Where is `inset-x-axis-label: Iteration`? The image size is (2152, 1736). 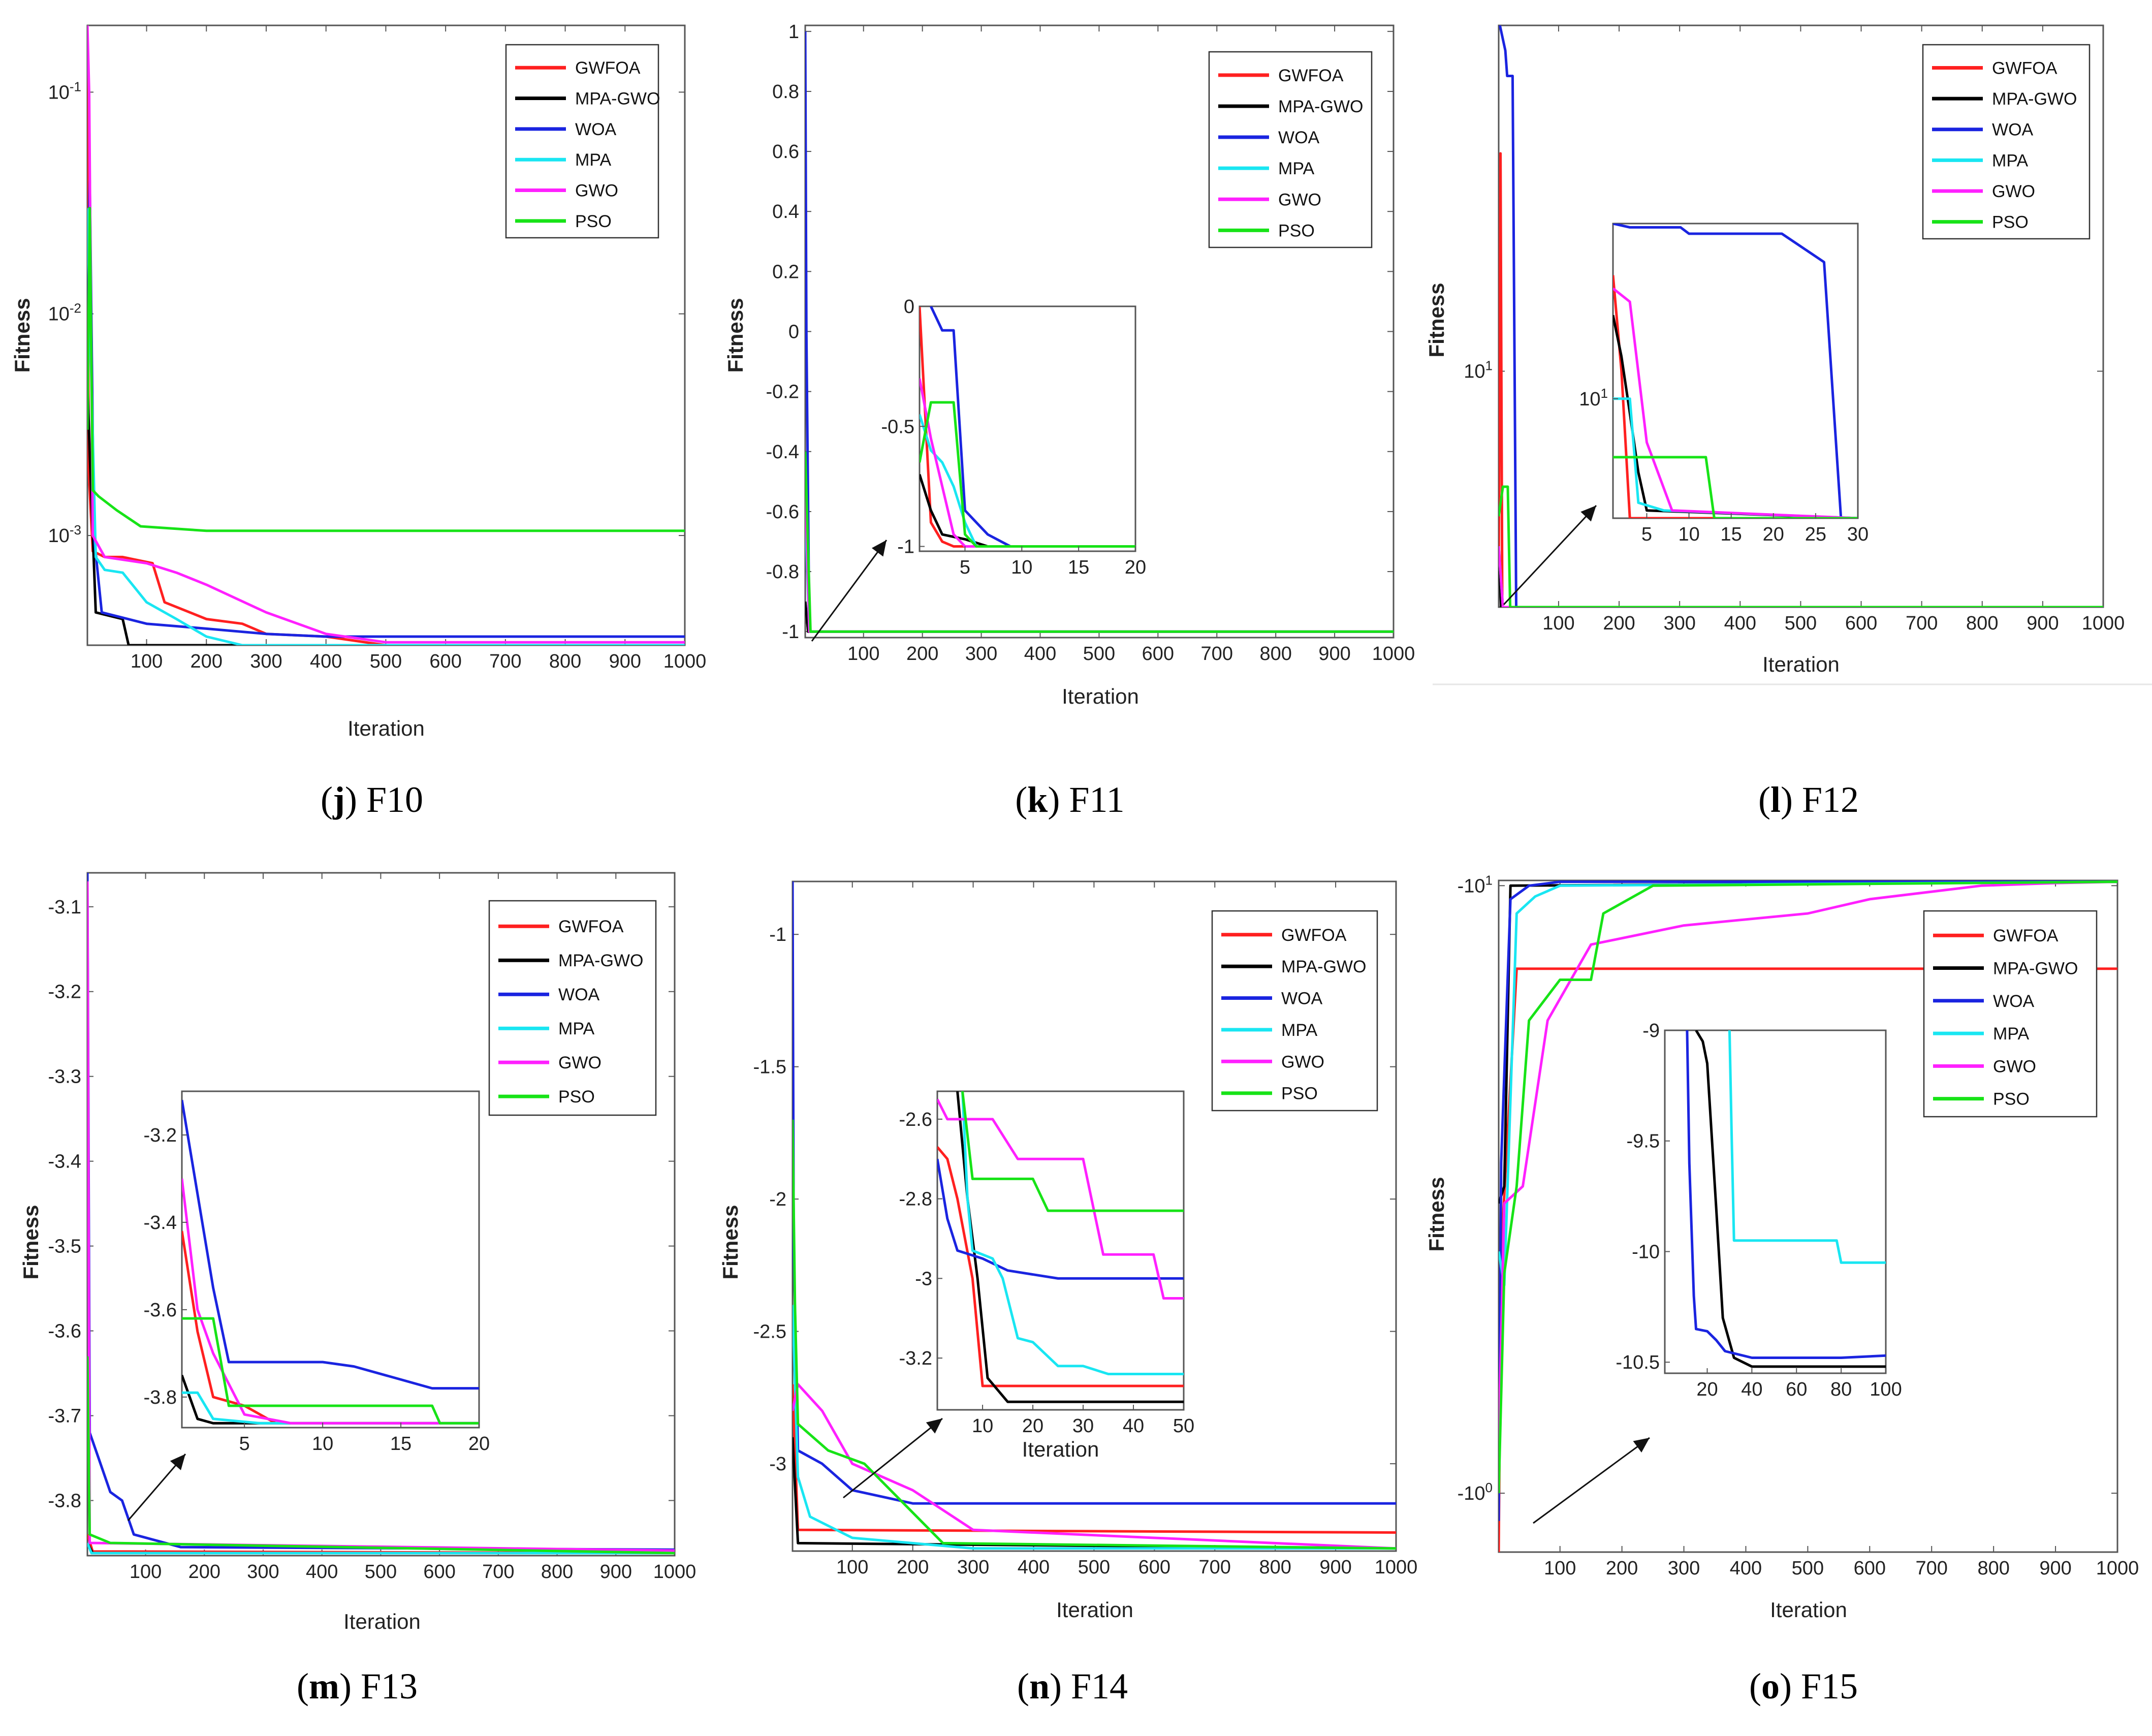
inset-x-axis-label: Iteration is located at coordinates (1060, 1449).